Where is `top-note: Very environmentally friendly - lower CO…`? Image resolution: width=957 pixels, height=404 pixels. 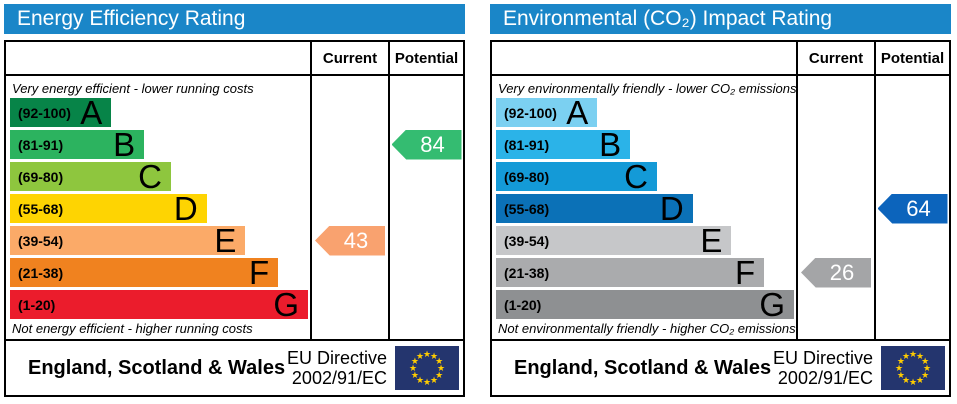 top-note: Very environmentally friendly - lower CO… is located at coordinates (647, 88).